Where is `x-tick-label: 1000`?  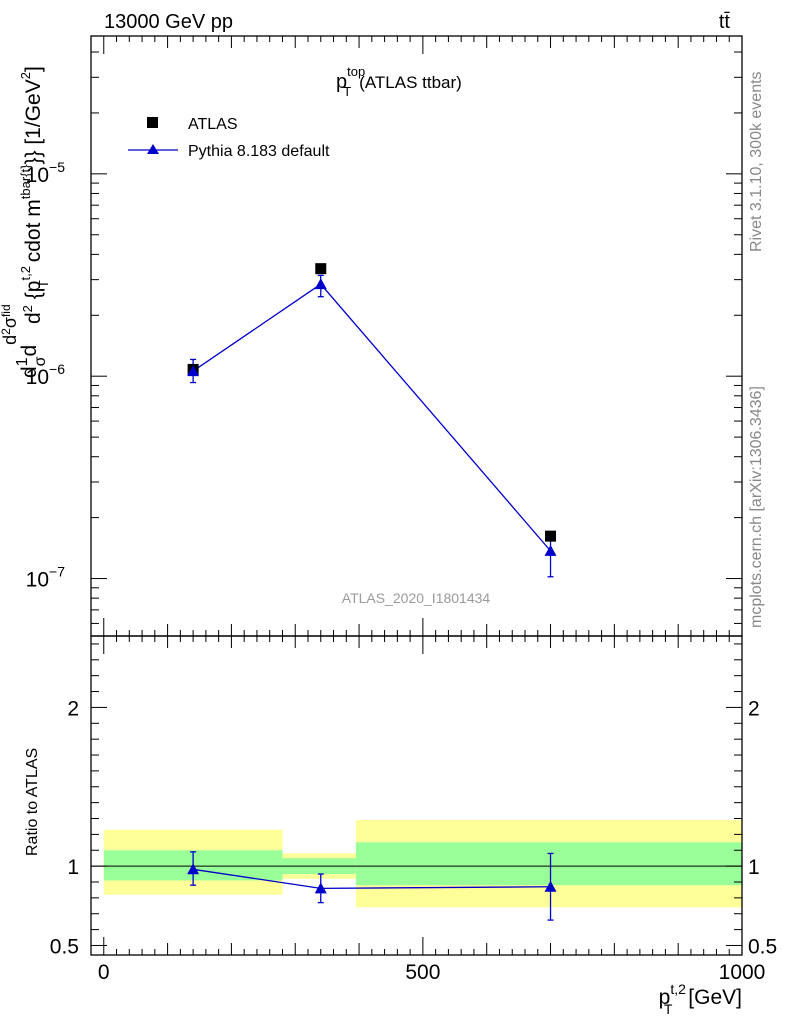
x-tick-label: 1000 is located at coordinates (742, 972).